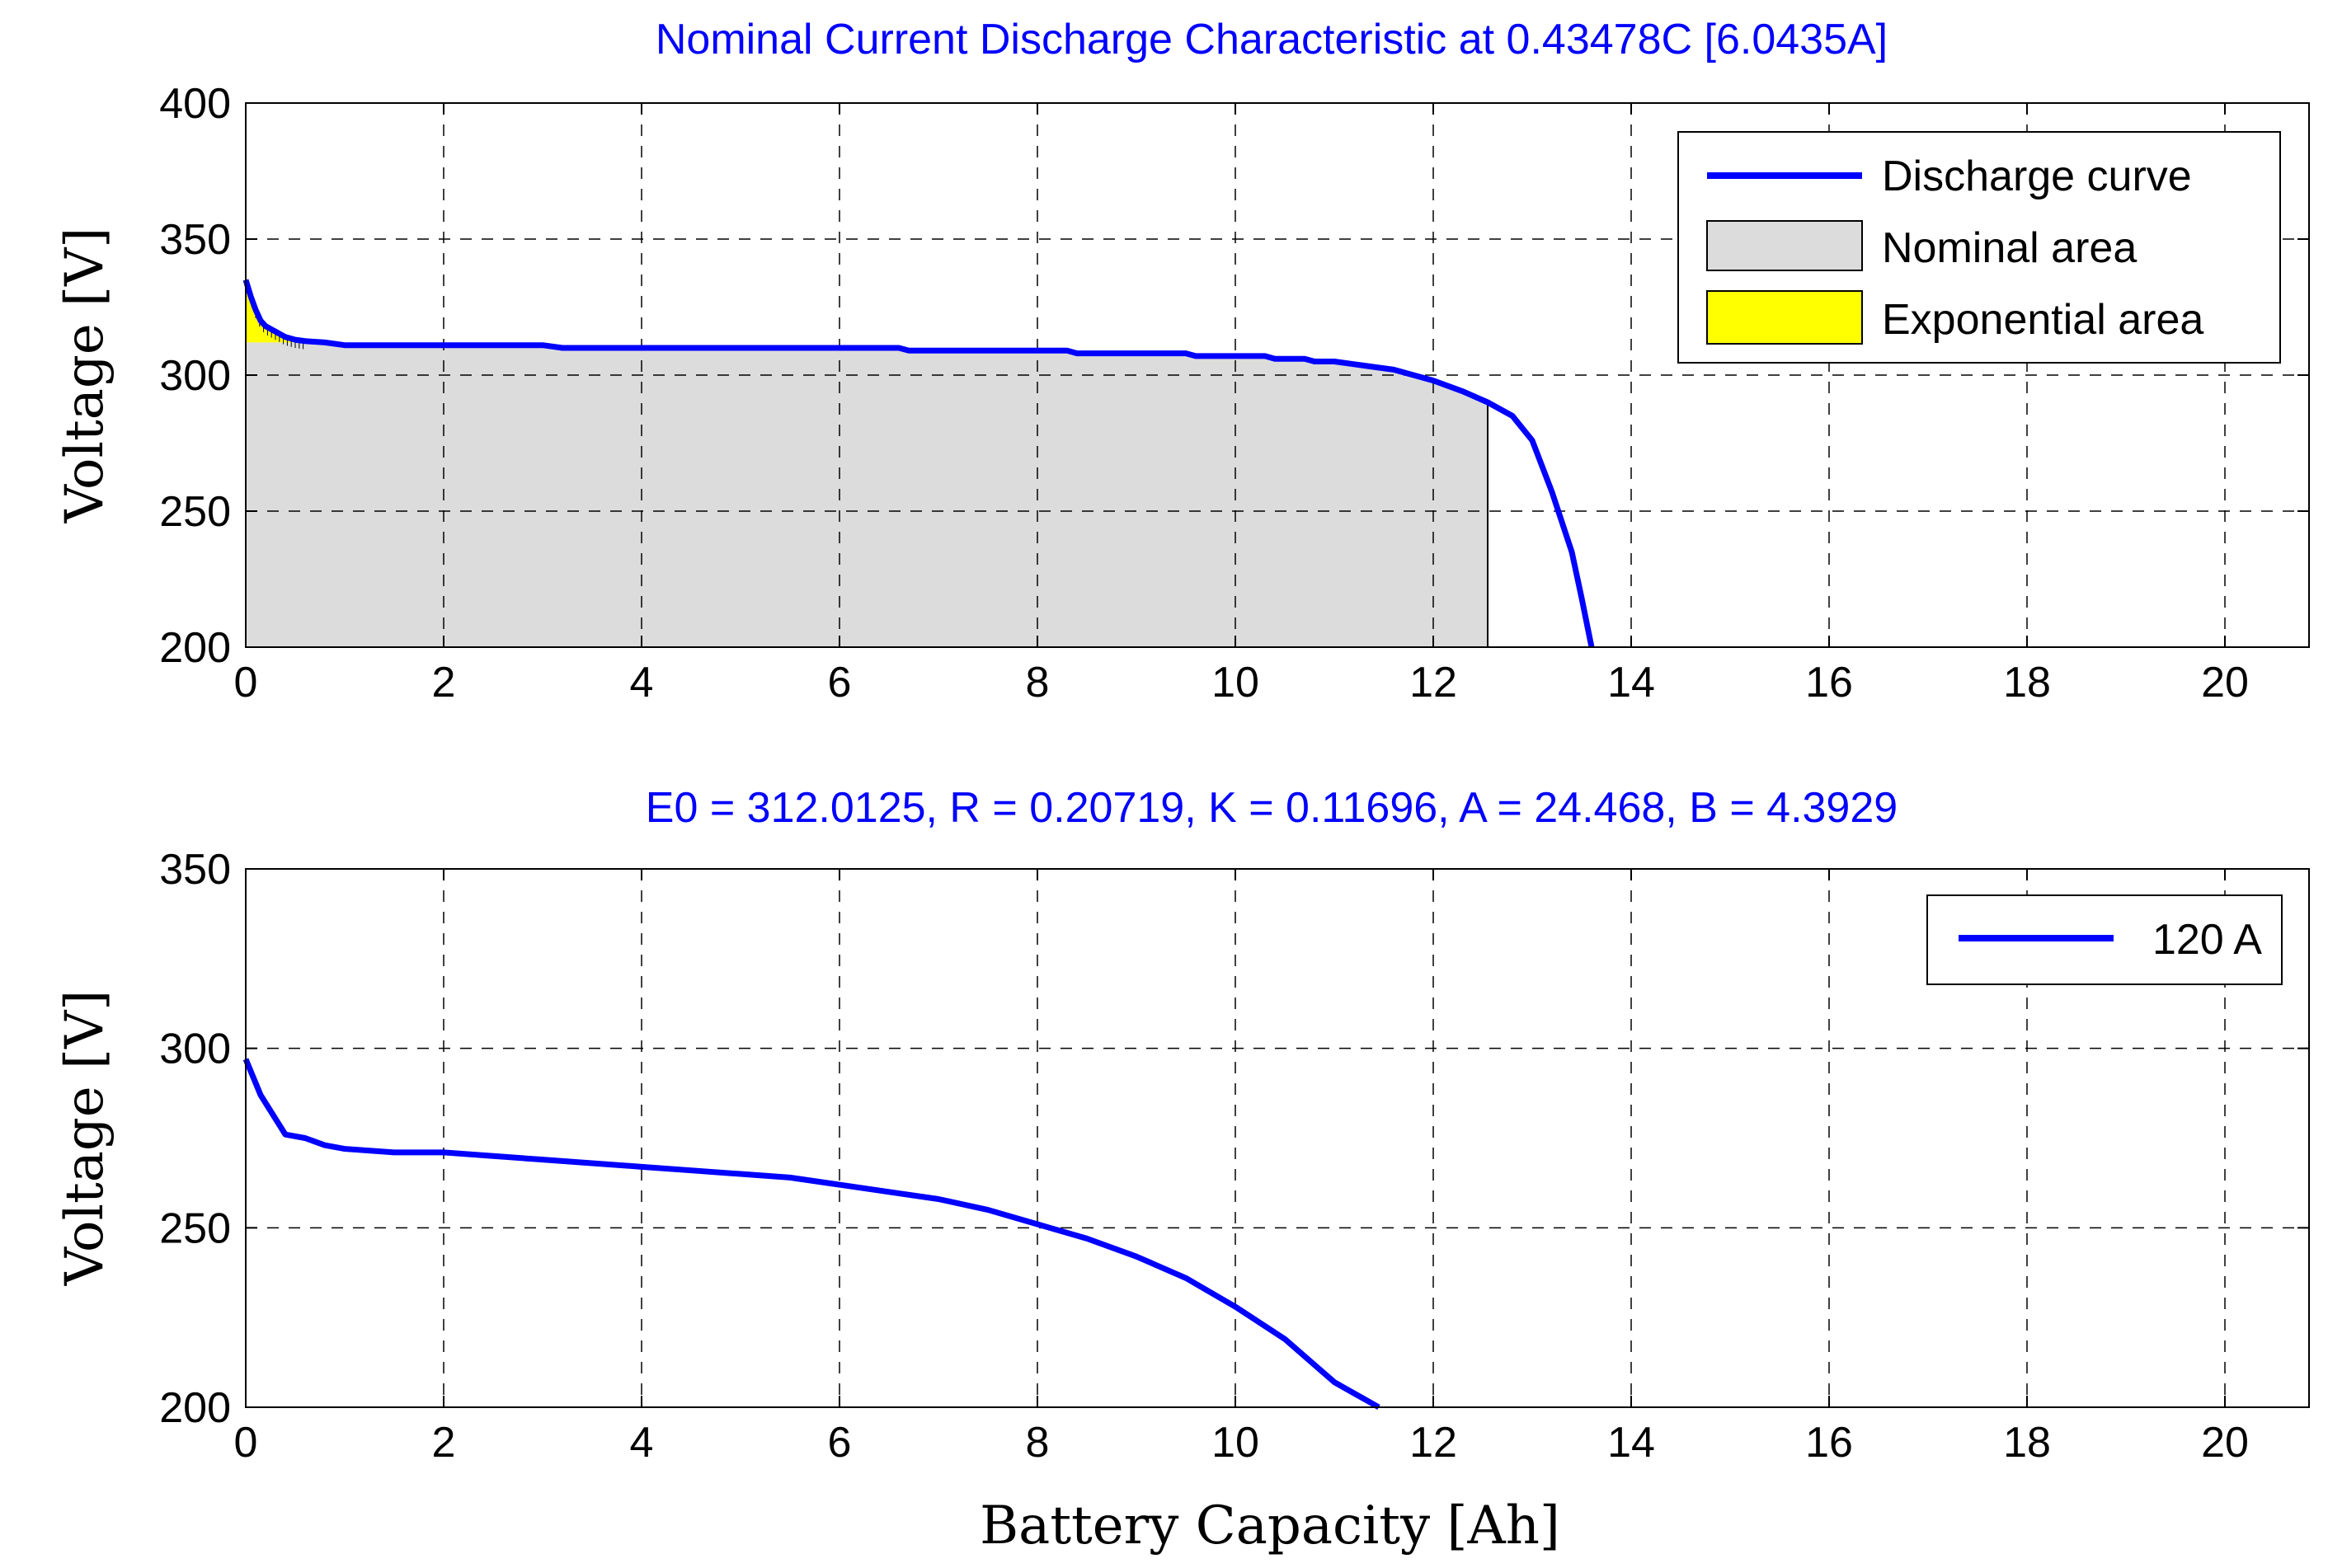 This screenshot has height=1568, width=2328. I want to click on bottom-y-axis-label: Voltage [V], so click(84, 1138).